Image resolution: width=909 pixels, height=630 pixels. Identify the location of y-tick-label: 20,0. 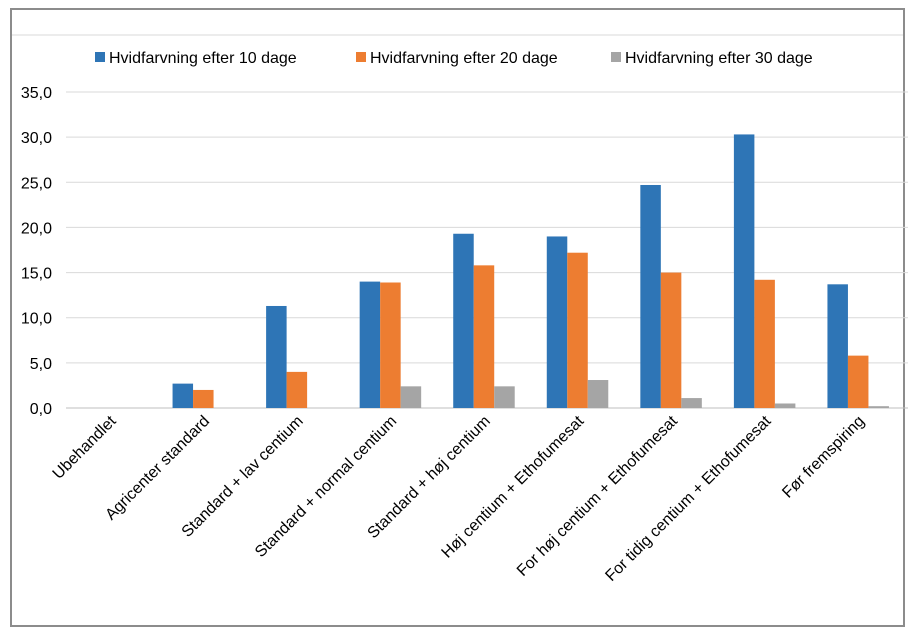
(36, 228).